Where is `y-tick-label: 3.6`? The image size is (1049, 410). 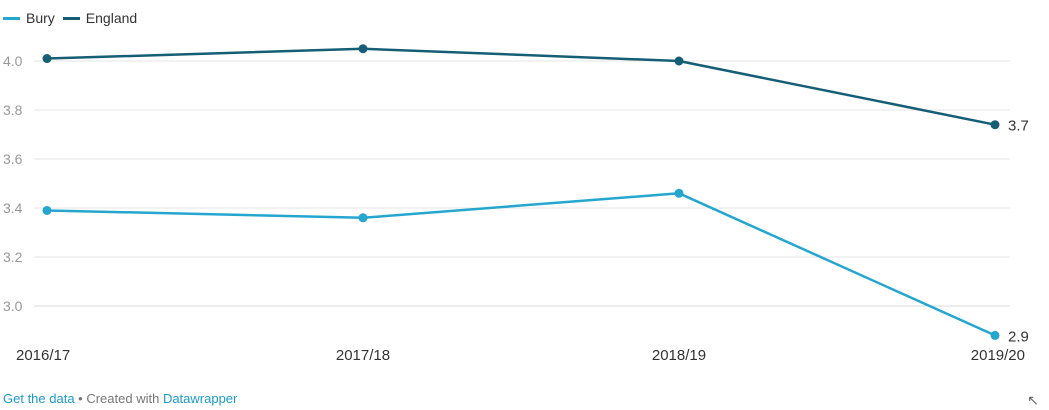 y-tick-label: 3.6 is located at coordinates (13, 159).